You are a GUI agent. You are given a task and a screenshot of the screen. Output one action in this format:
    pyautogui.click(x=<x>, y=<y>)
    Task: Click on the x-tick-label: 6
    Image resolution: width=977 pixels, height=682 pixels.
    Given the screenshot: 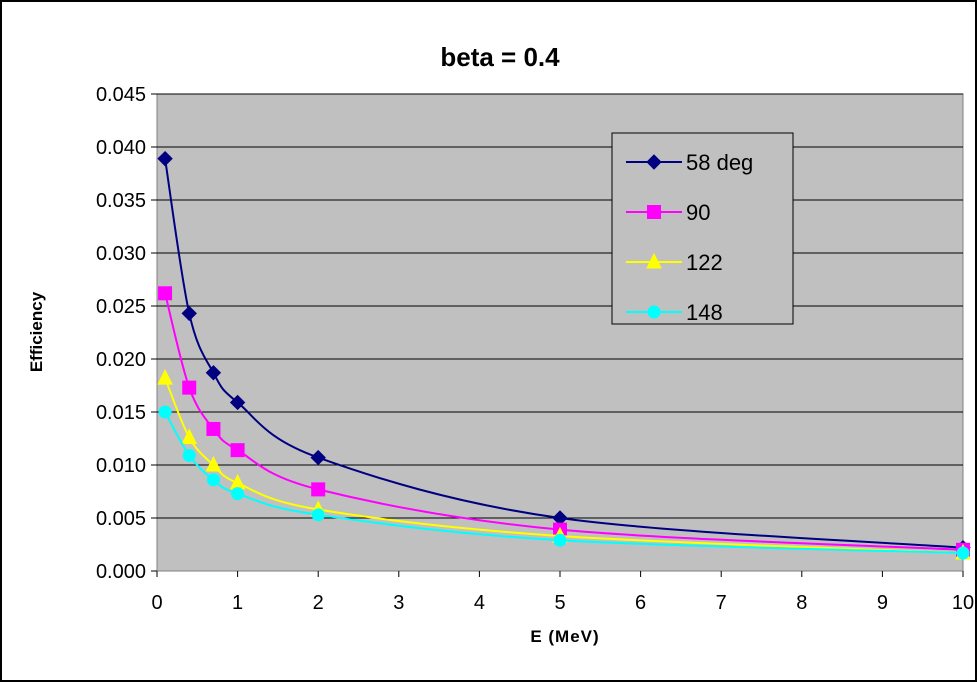 What is the action you would take?
    pyautogui.click(x=640, y=603)
    